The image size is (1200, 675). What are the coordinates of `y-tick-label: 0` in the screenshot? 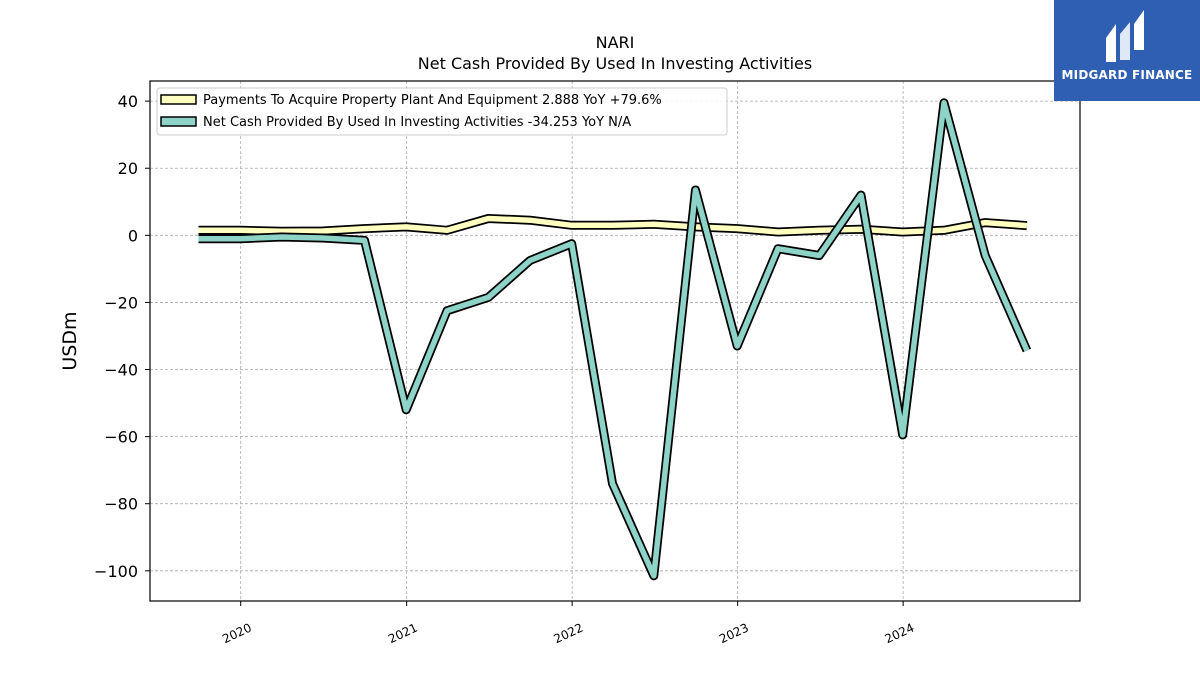 It's located at (133, 235).